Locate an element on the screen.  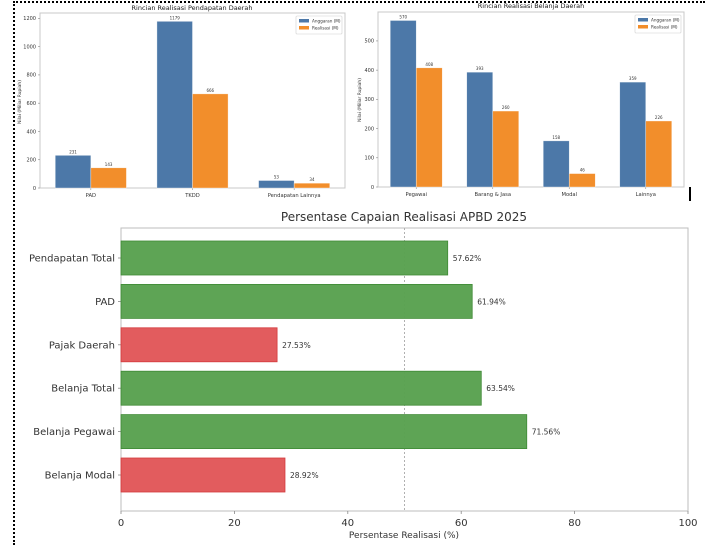
bar-value-label: 63.54% is located at coordinates (500, 388).